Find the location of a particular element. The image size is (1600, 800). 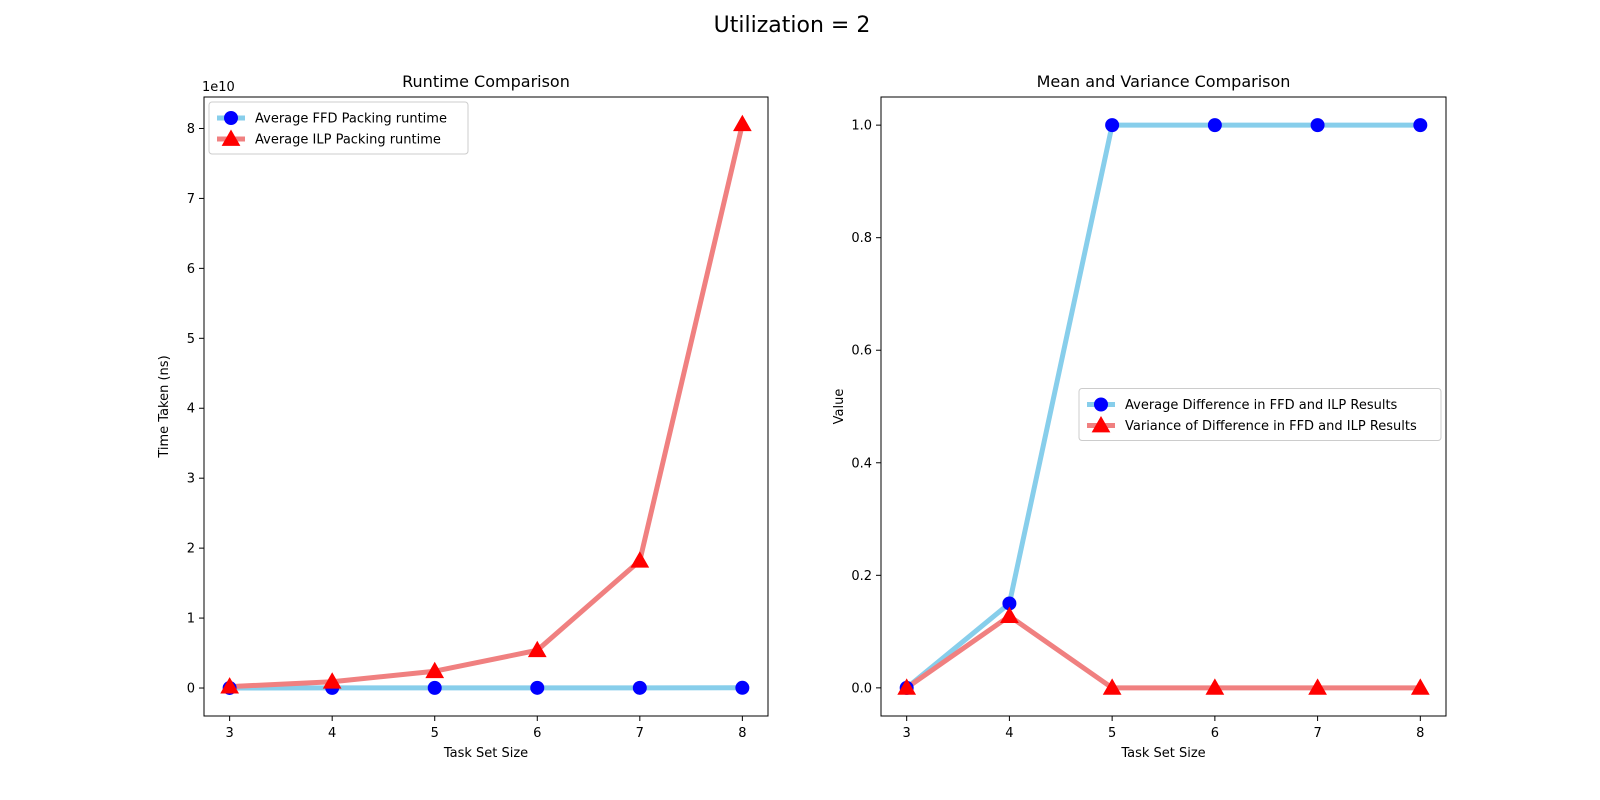

y-axis-offset-label: 1e10 is located at coordinates (218, 87).